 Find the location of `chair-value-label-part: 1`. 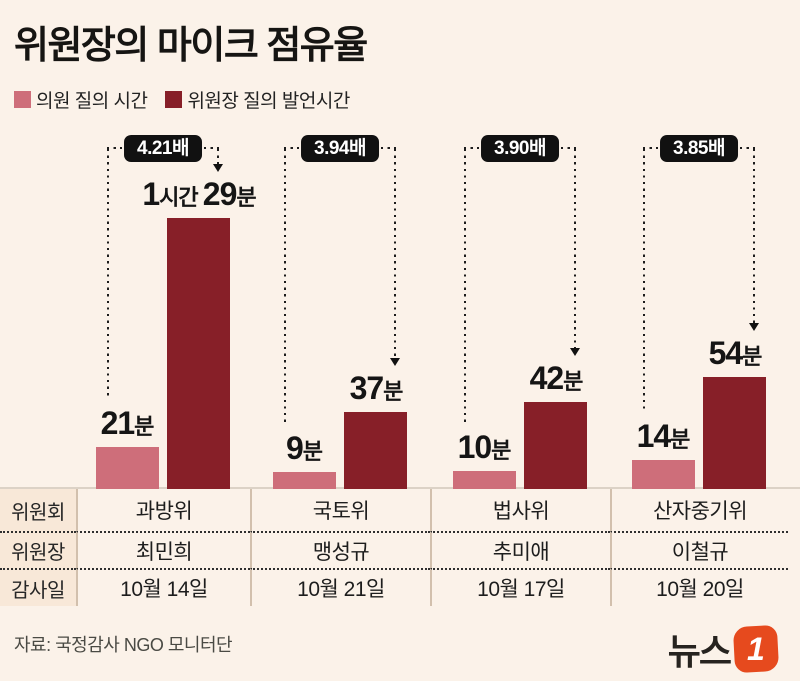

chair-value-label-part: 1 is located at coordinates (151, 194).